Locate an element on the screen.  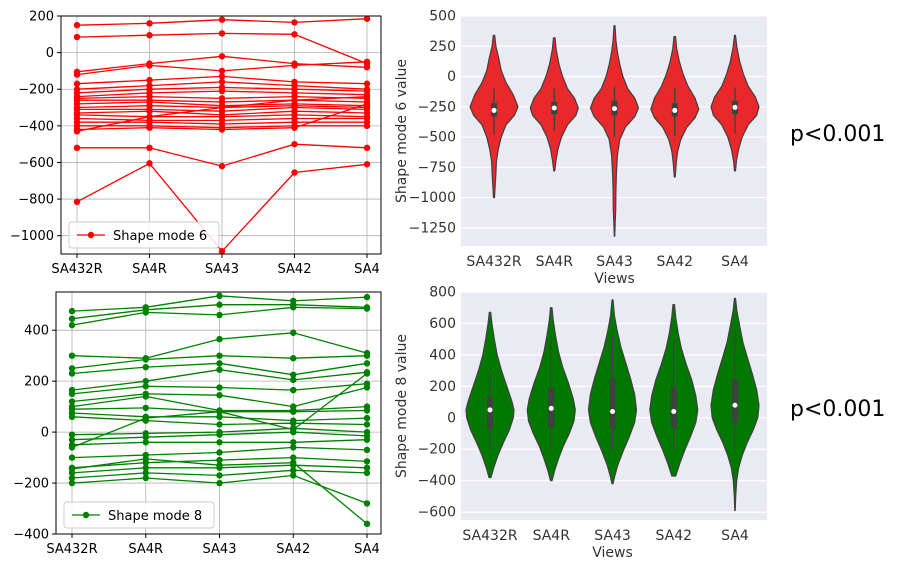
legend-label: Shape mode 8 is located at coordinates (155, 516).